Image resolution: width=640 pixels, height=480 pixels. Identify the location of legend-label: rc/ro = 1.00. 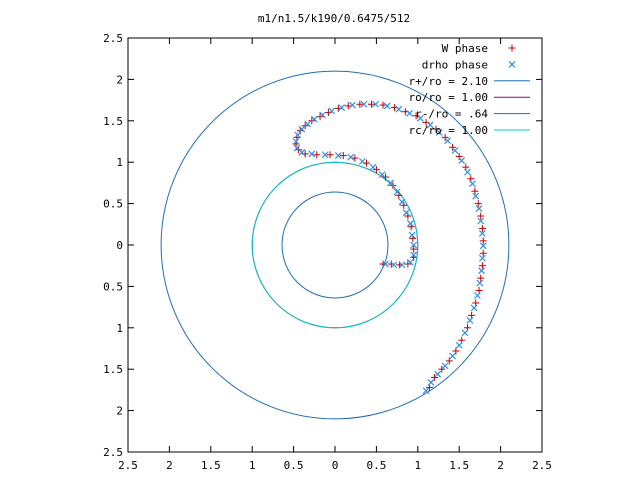
(448, 130).